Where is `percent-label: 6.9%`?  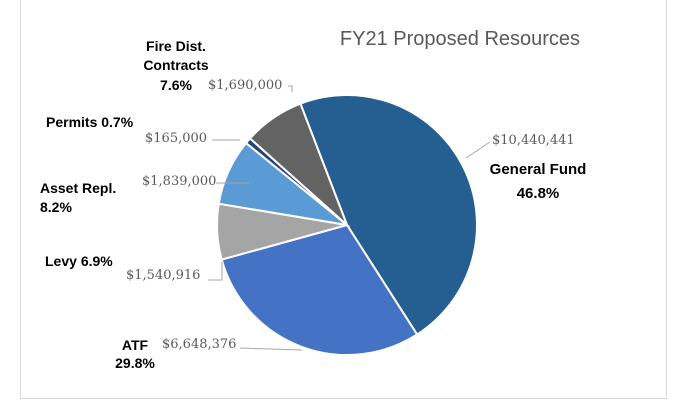
percent-label: 6.9% is located at coordinates (96, 261).